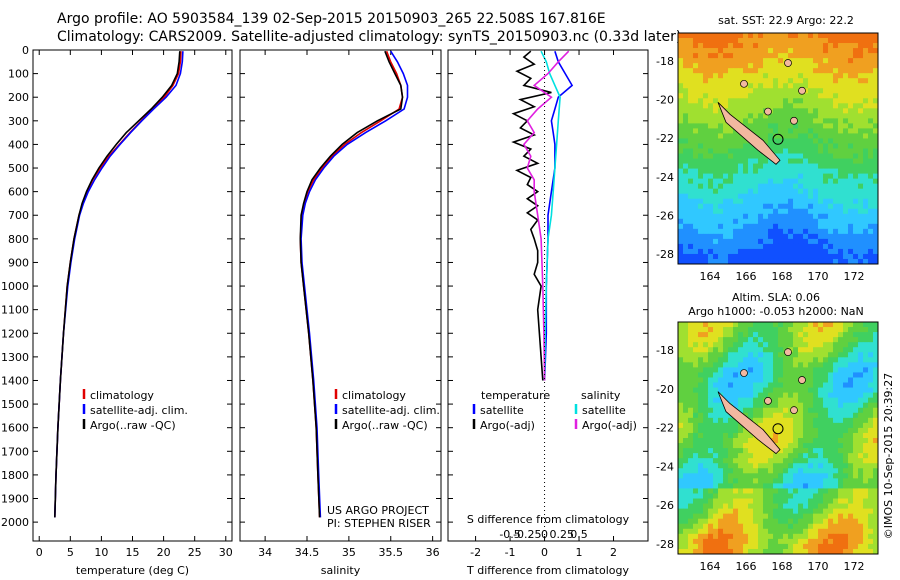 This screenshot has width=900, height=580. Describe the element at coordinates (433, 552) in the screenshot. I see `x-tick-label: 36` at that location.